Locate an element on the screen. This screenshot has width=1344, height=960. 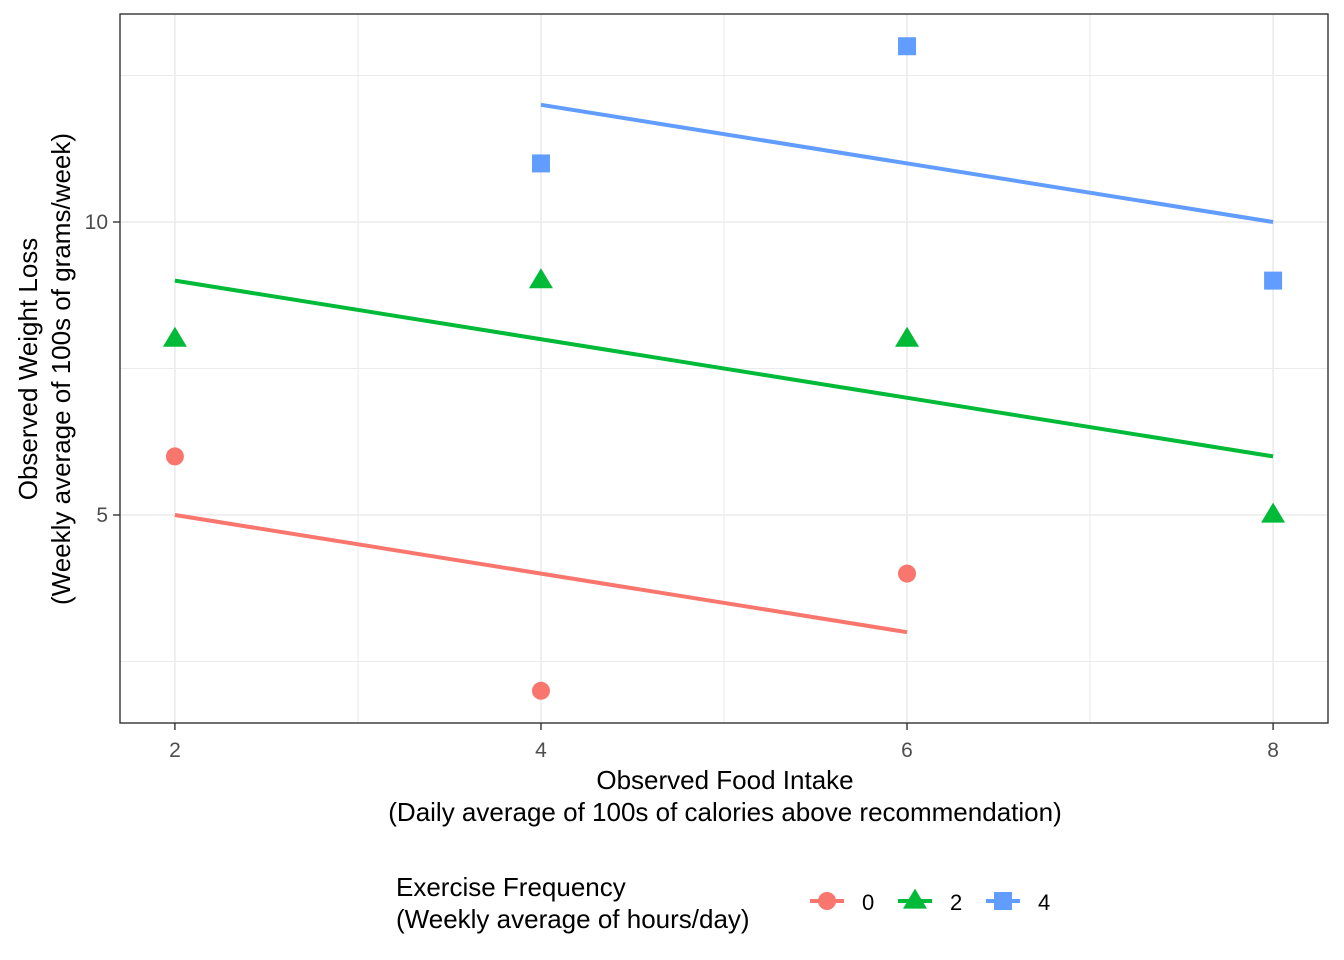
x-tick-label: 6 is located at coordinates (907, 750).